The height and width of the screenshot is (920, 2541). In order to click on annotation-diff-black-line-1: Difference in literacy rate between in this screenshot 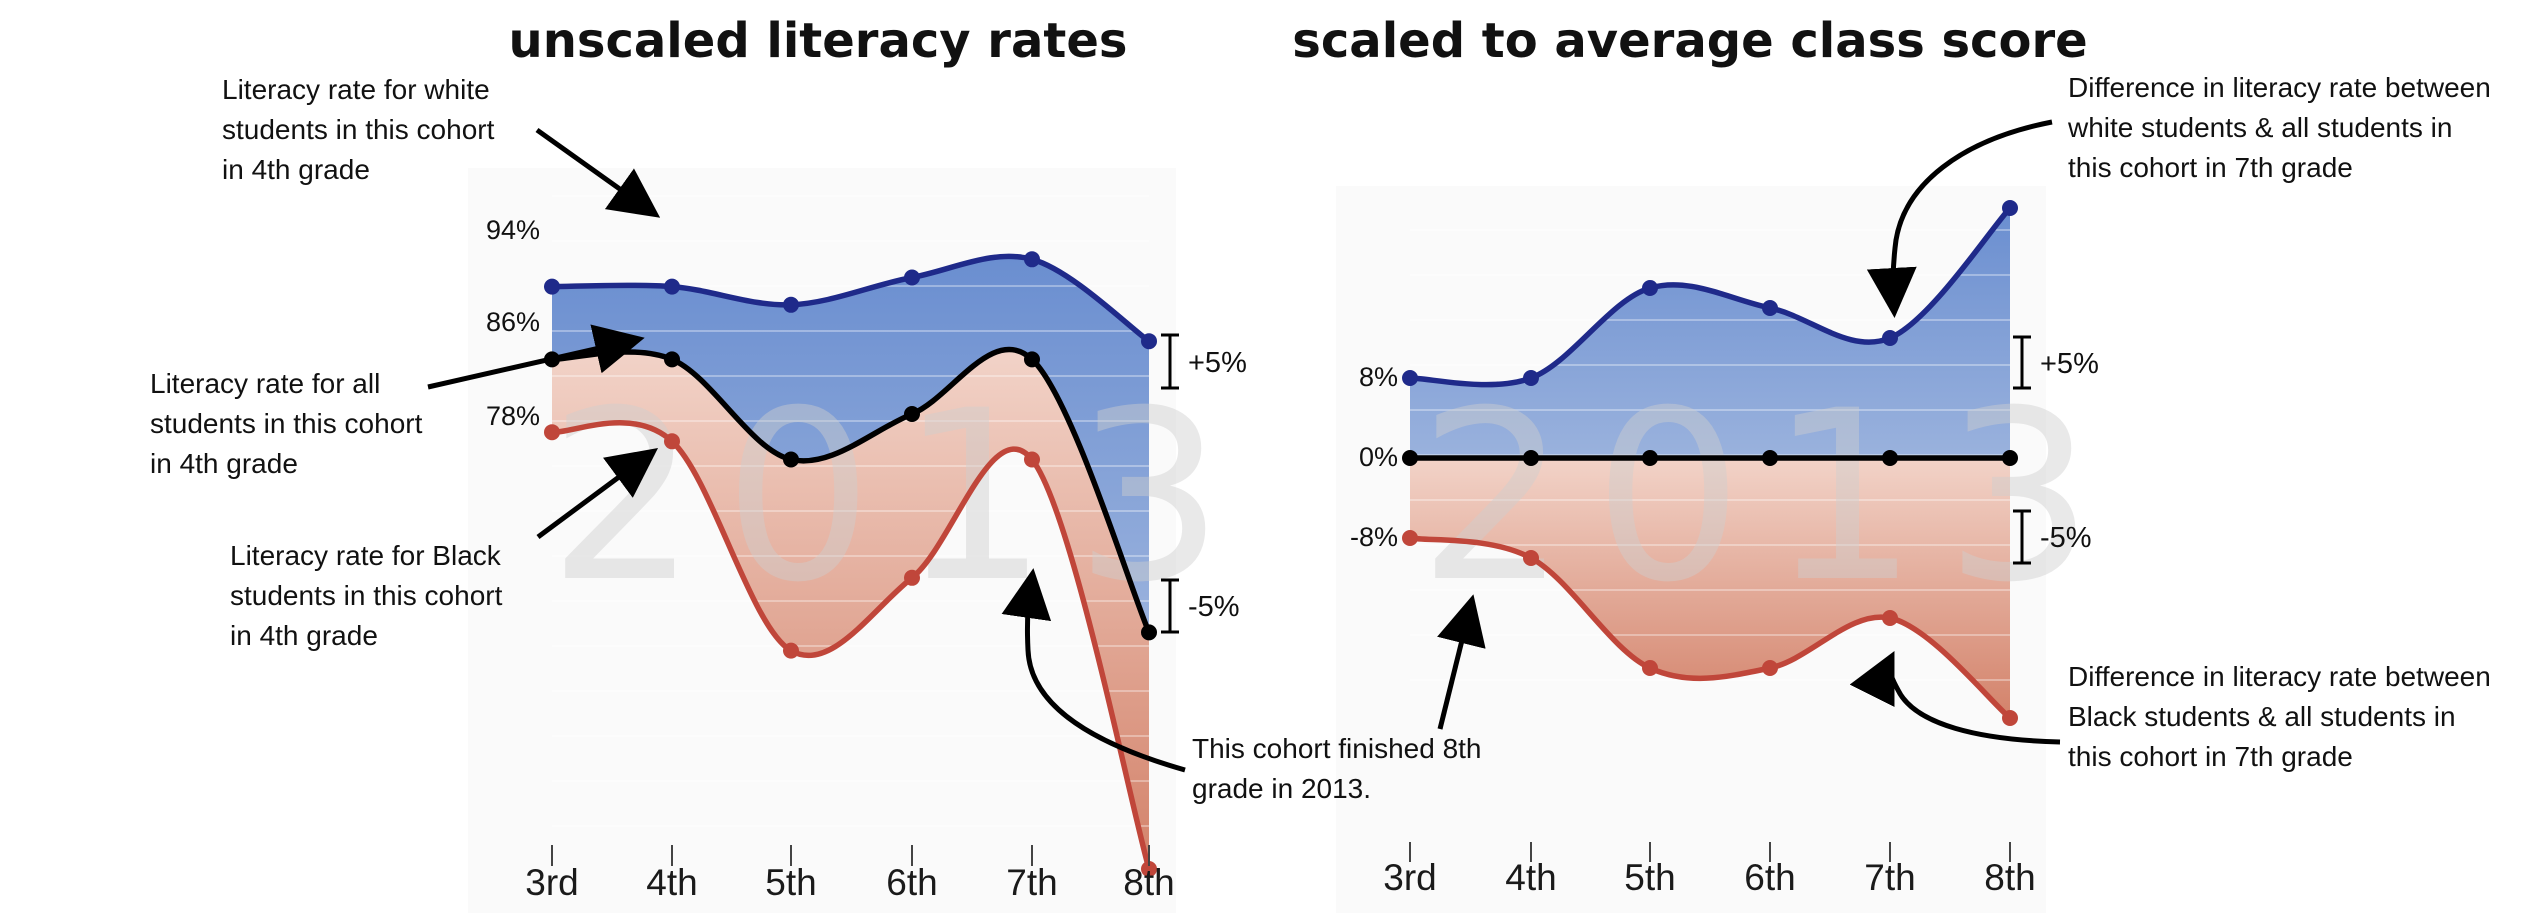, I will do `click(2279, 676)`.